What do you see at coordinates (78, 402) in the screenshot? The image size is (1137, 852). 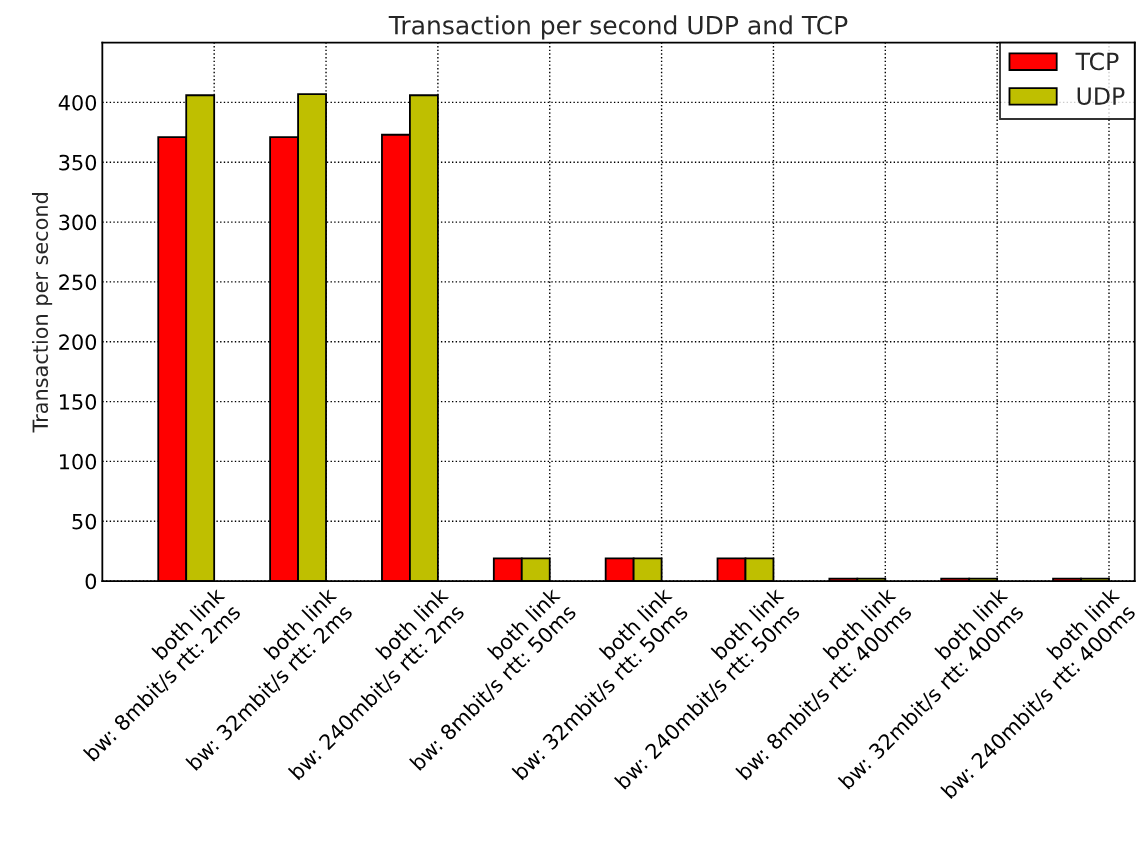 I see `y-tick-label: 150` at bounding box center [78, 402].